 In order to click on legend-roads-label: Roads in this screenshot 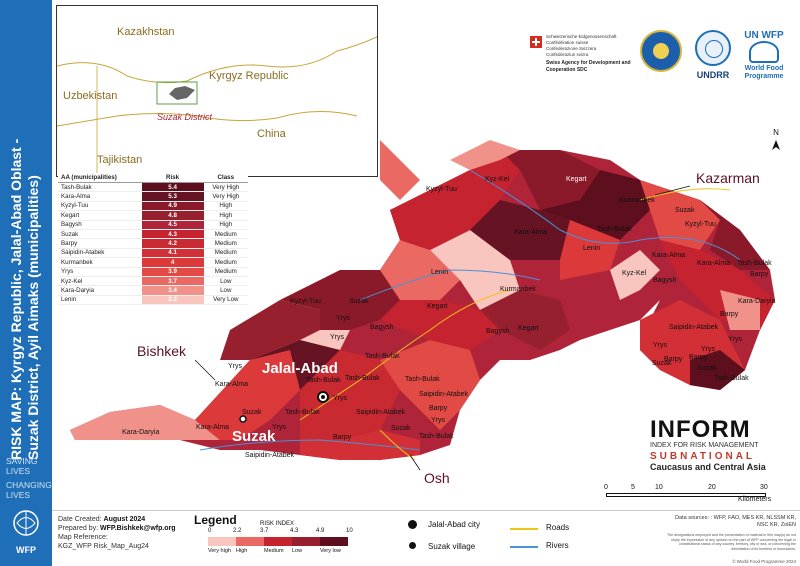, I will do `click(558, 527)`.